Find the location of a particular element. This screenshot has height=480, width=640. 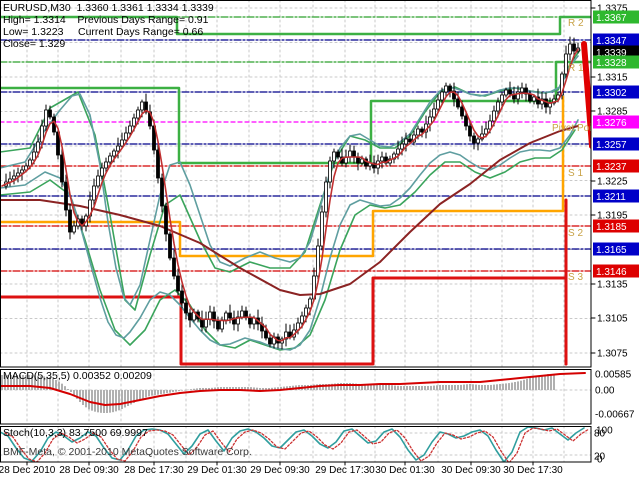

pivot-label: R 1 is located at coordinates (576, 68).